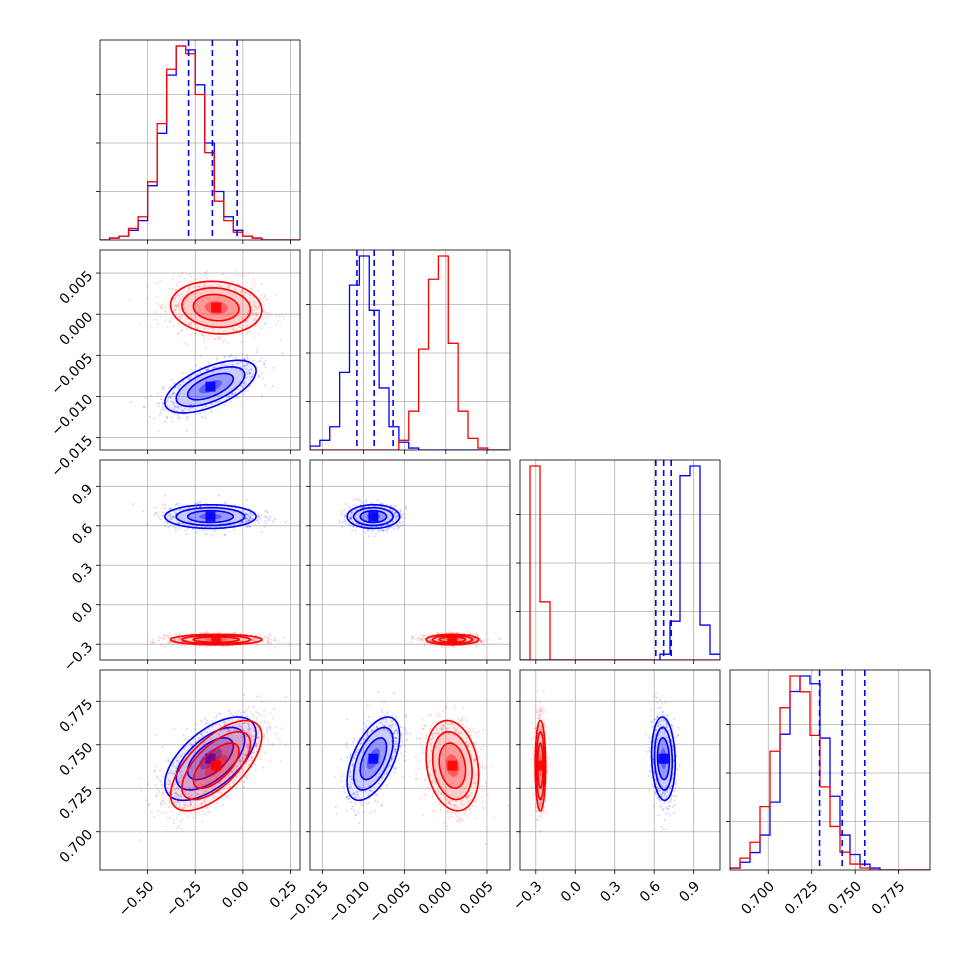  What do you see at coordinates (889, 898) in the screenshot?
I see `xtick-label-3-3: 0.775` at bounding box center [889, 898].